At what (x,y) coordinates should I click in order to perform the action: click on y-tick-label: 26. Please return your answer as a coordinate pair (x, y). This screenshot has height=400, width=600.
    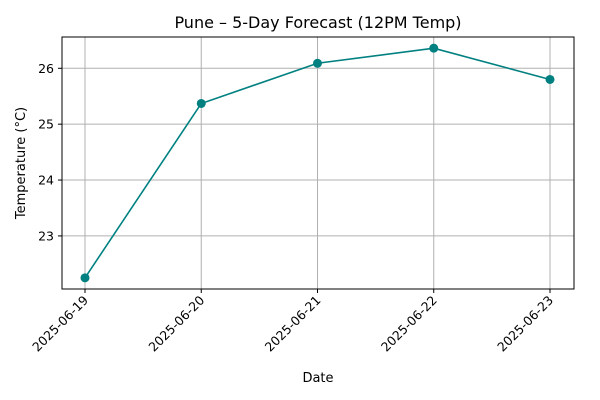
    Looking at the image, I should click on (46, 68).